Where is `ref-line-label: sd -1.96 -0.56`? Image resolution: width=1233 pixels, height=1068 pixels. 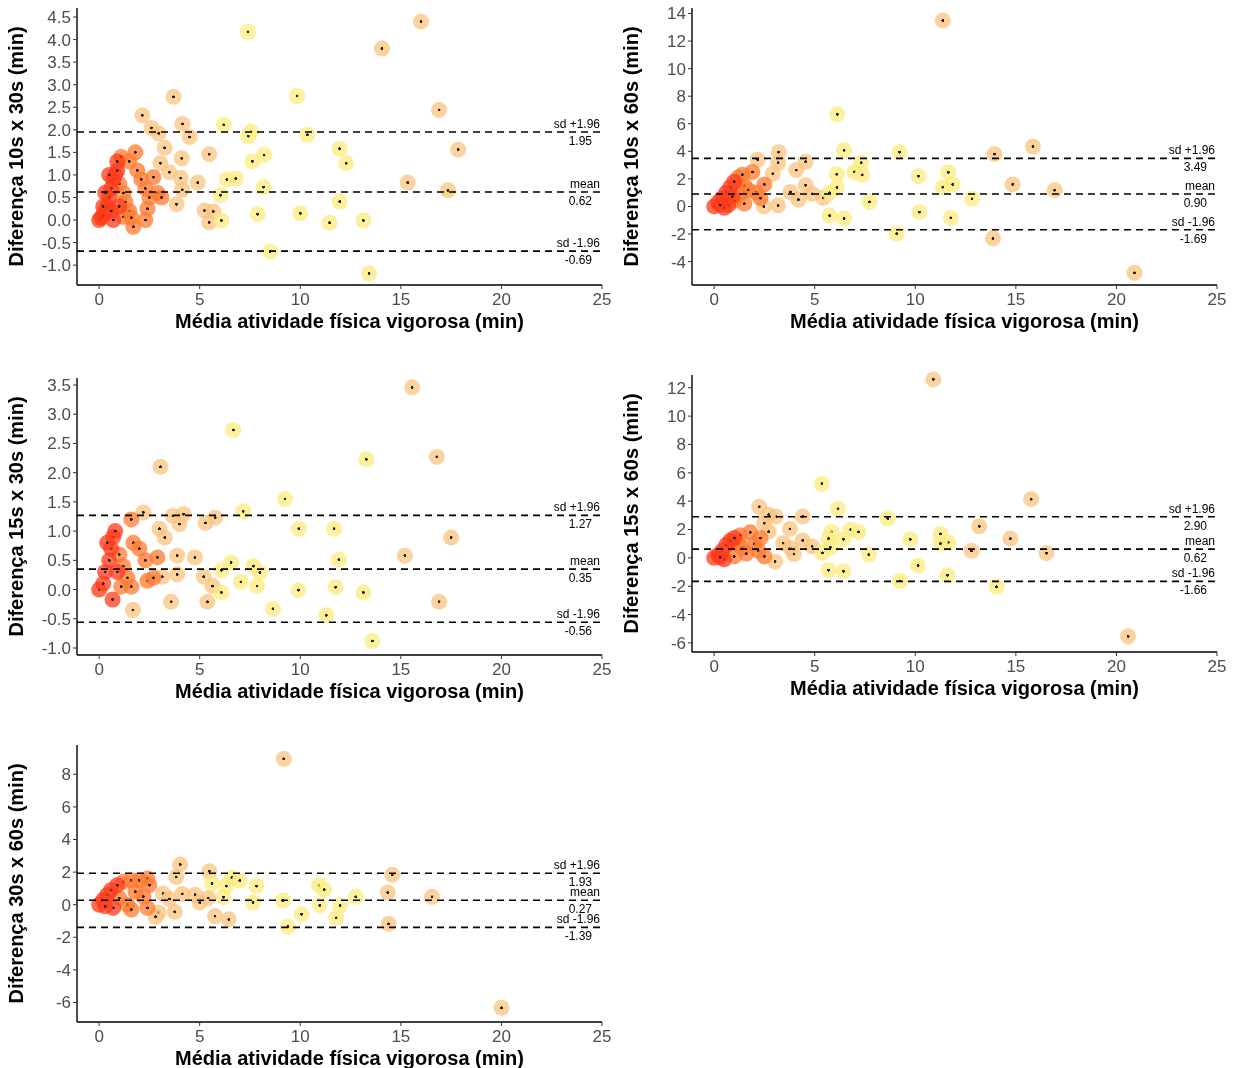
ref-line-label: sd -1.96 -0.56 is located at coordinates (578, 623).